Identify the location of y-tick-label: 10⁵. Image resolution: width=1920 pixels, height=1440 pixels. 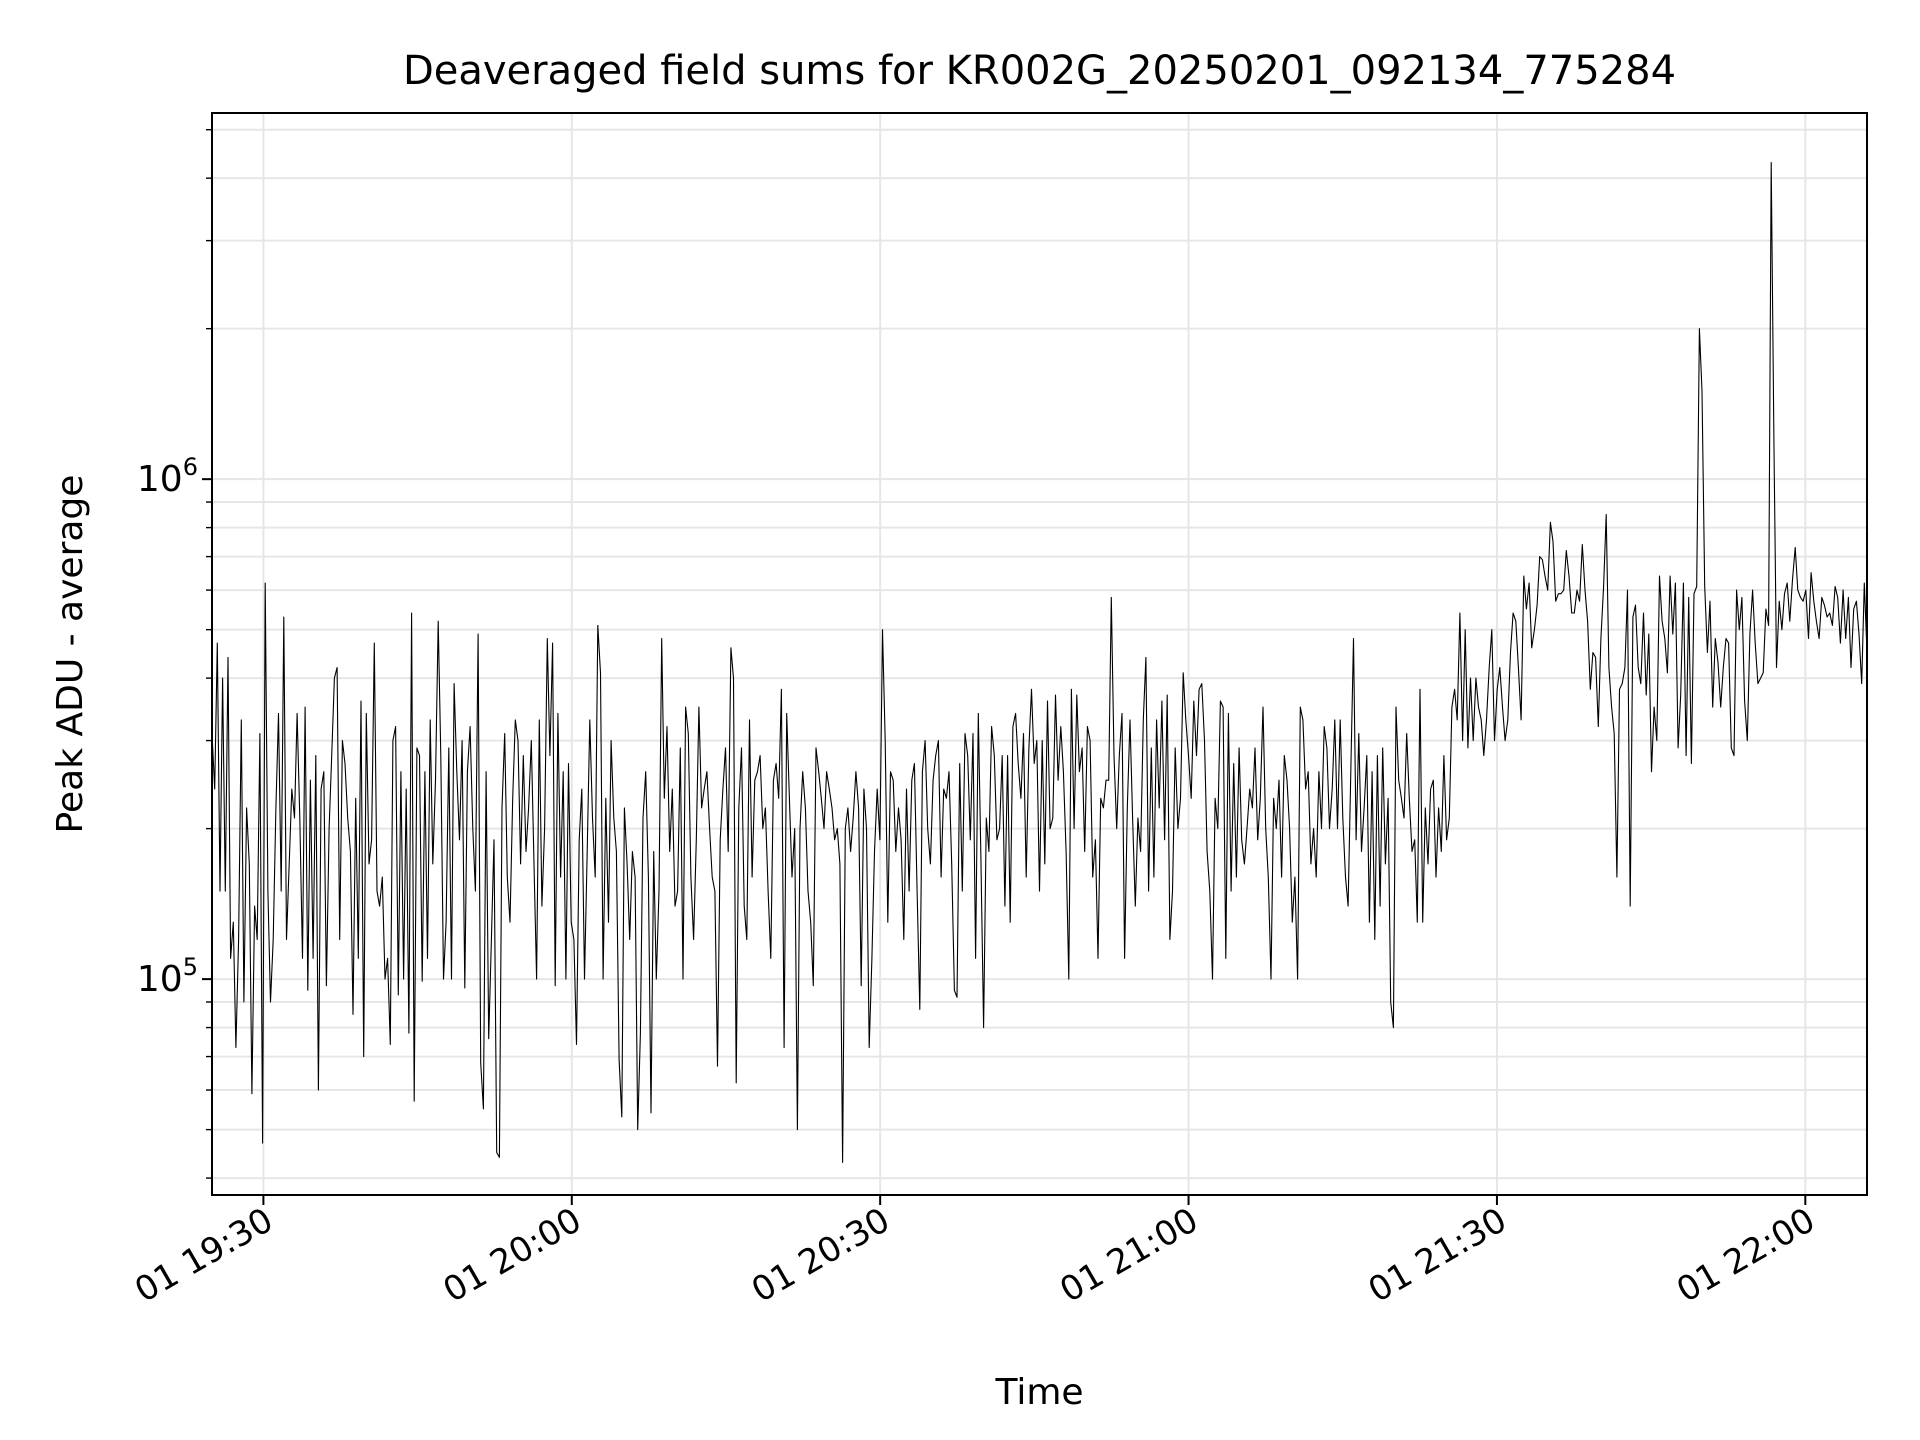
(167, 976).